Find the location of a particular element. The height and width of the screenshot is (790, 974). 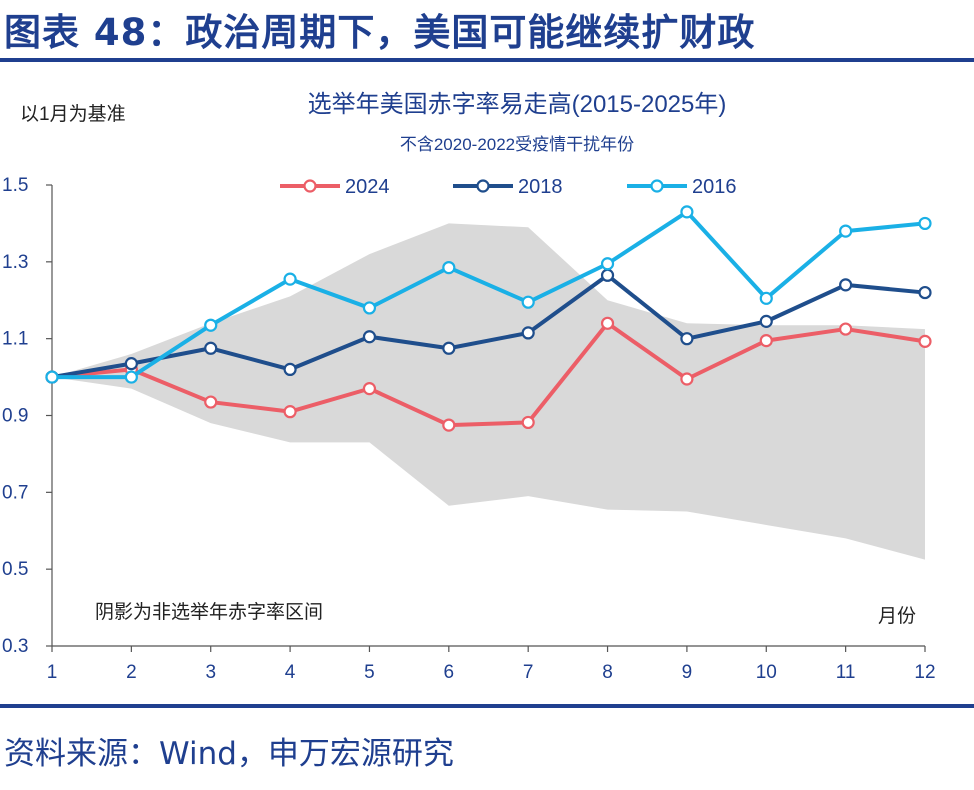

y-tick-label: 1.1 is located at coordinates (15, 339).